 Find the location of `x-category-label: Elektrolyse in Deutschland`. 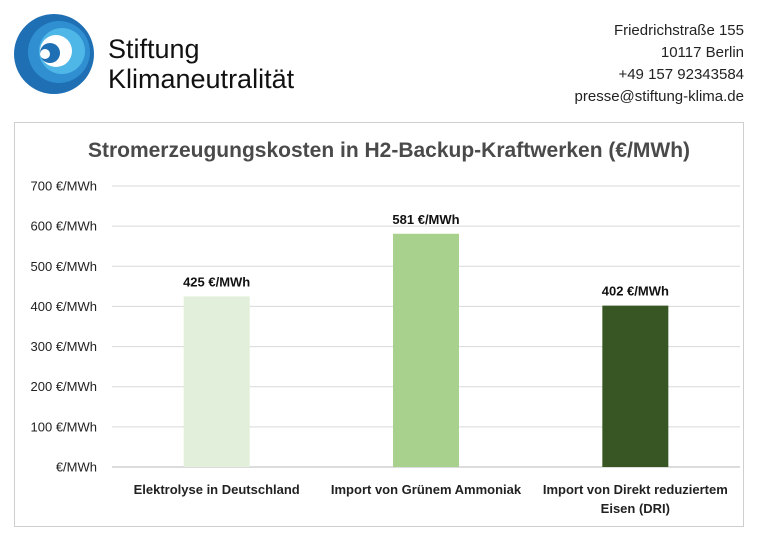

x-category-label: Elektrolyse in Deutschland is located at coordinates (217, 489).